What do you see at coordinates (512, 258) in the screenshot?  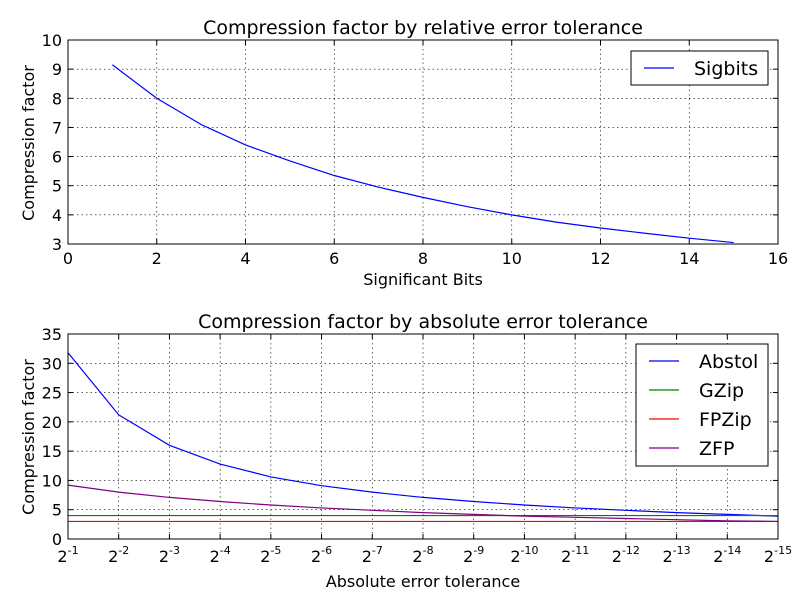 I see `x-tick-label: 10` at bounding box center [512, 258].